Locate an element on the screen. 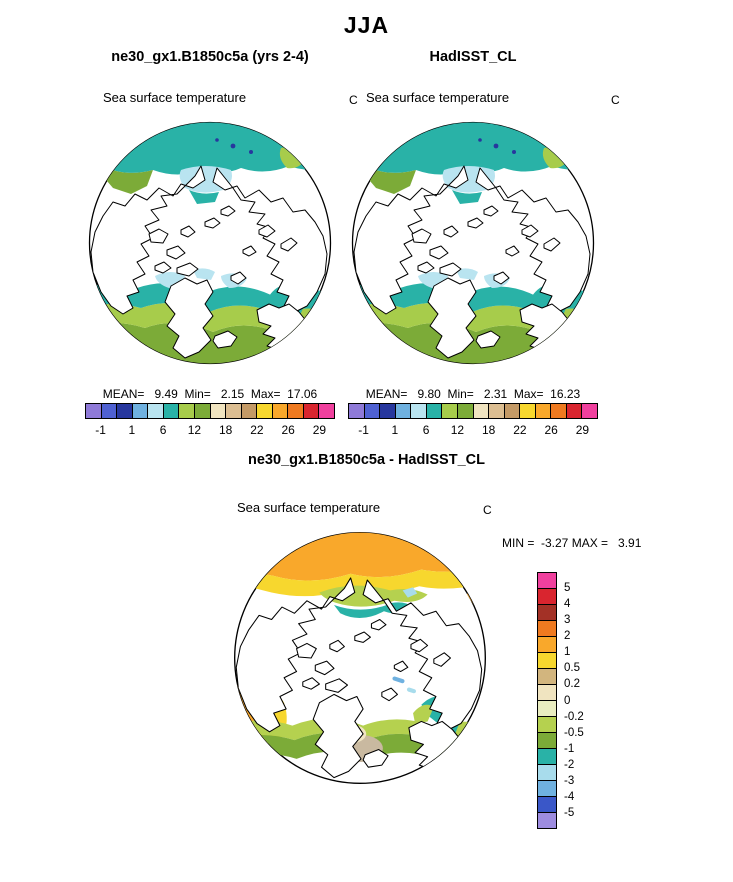 The image size is (733, 882). figure-title: JJA is located at coordinates (366, 25).